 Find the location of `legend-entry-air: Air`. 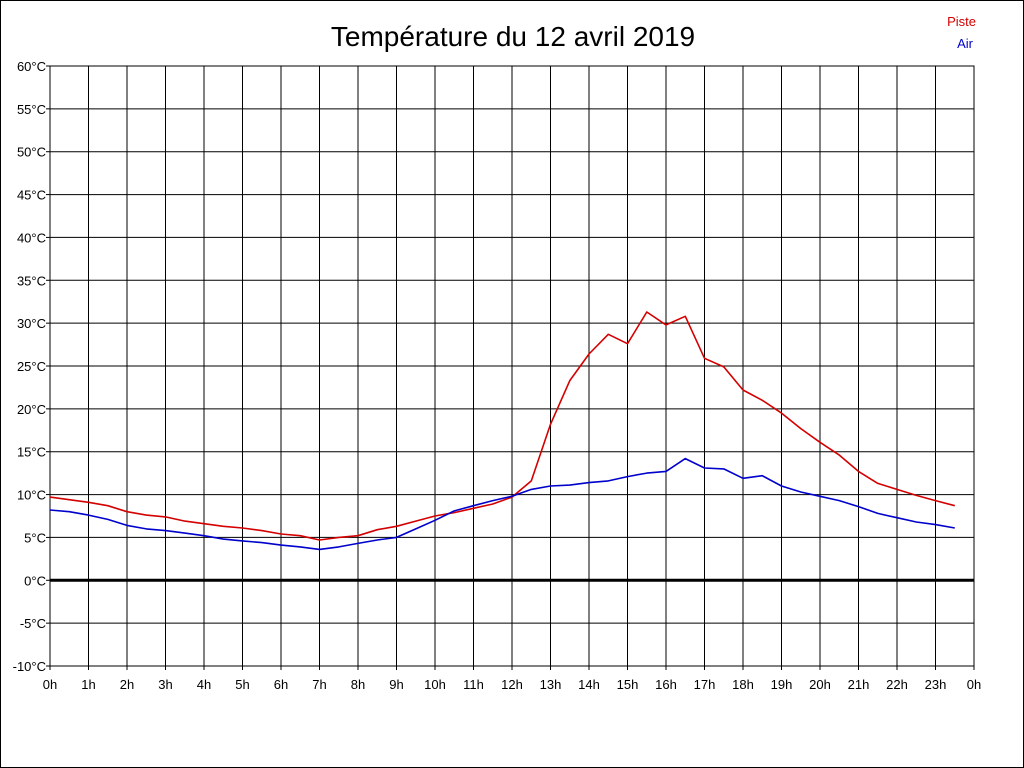

legend-entry-air: Air is located at coordinates (965, 43).